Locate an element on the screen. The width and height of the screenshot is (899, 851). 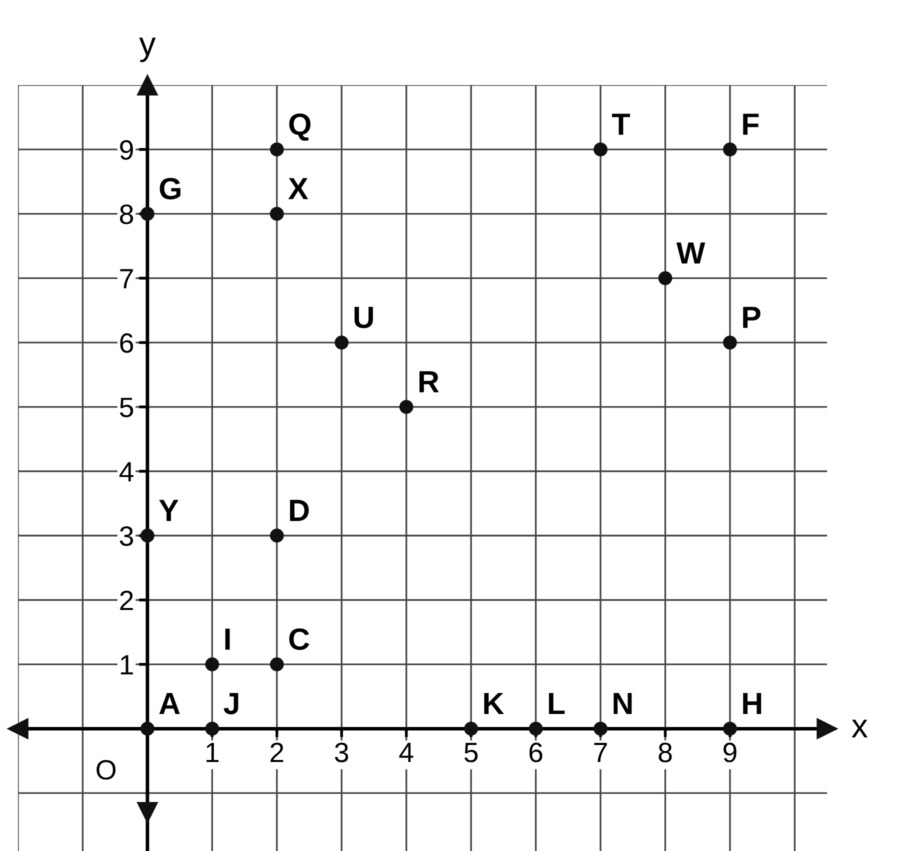
y-tick-label: 4 is located at coordinates (126, 472).